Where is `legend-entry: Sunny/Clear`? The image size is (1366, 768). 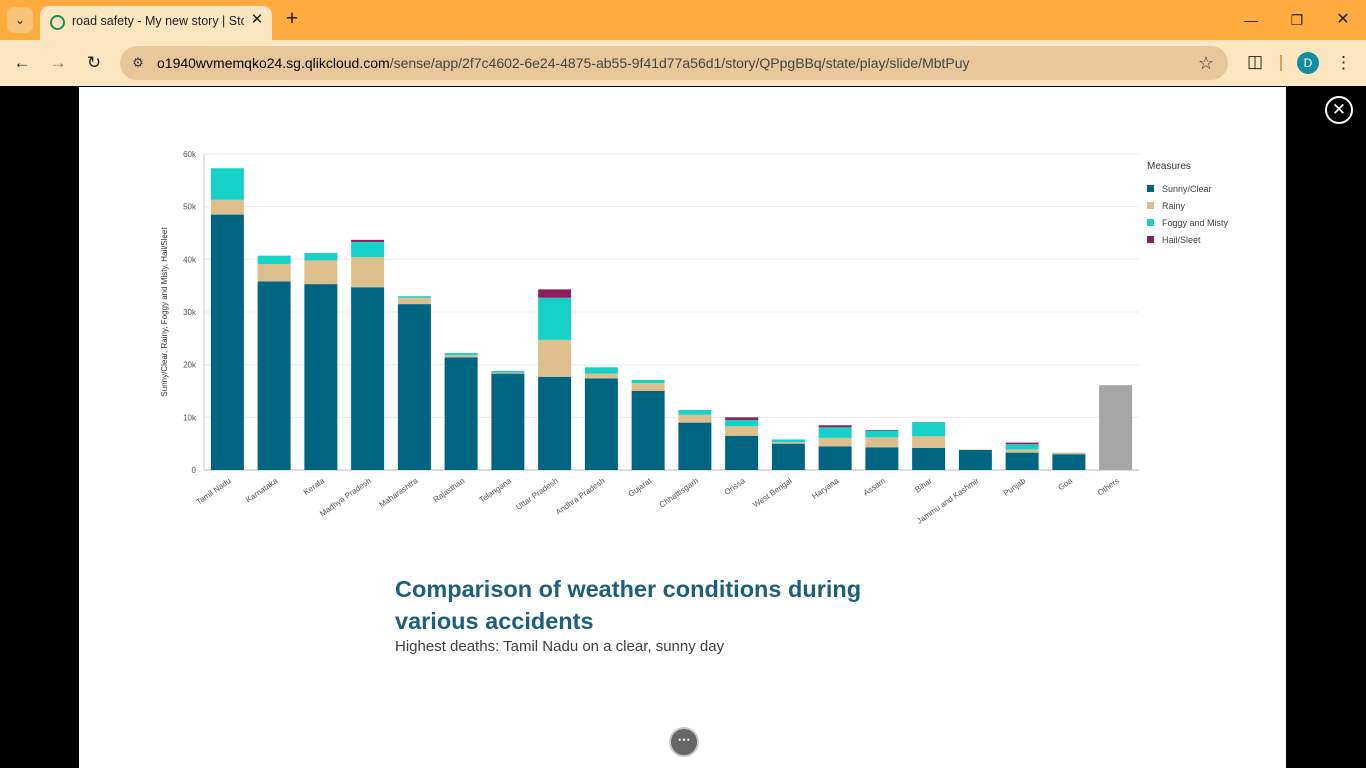
legend-entry: Sunny/Clear is located at coordinates (1187, 189).